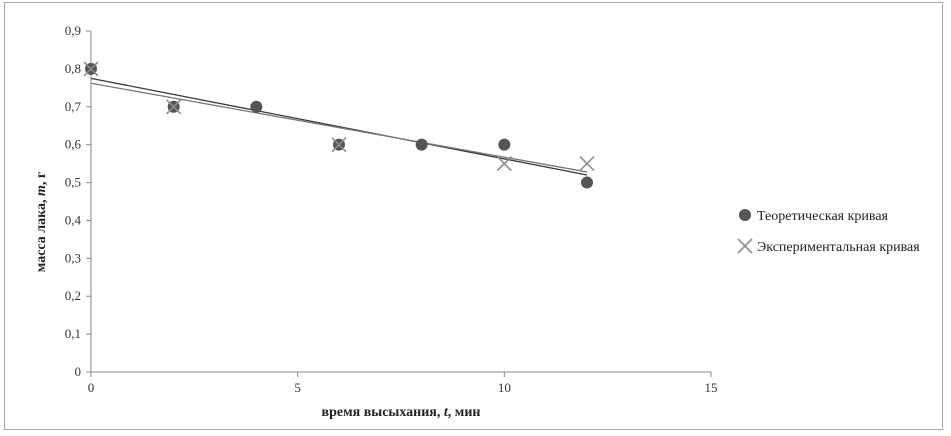 This screenshot has height=436, width=951. What do you see at coordinates (711, 387) in the screenshot?
I see `x-tick-label: 15` at bounding box center [711, 387].